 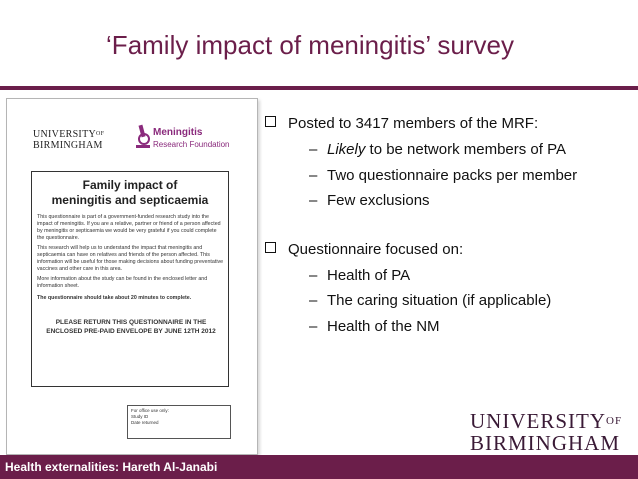 I want to click on bullet-item: Posted to 3417 members of the MRF:, so click(x=401, y=123).